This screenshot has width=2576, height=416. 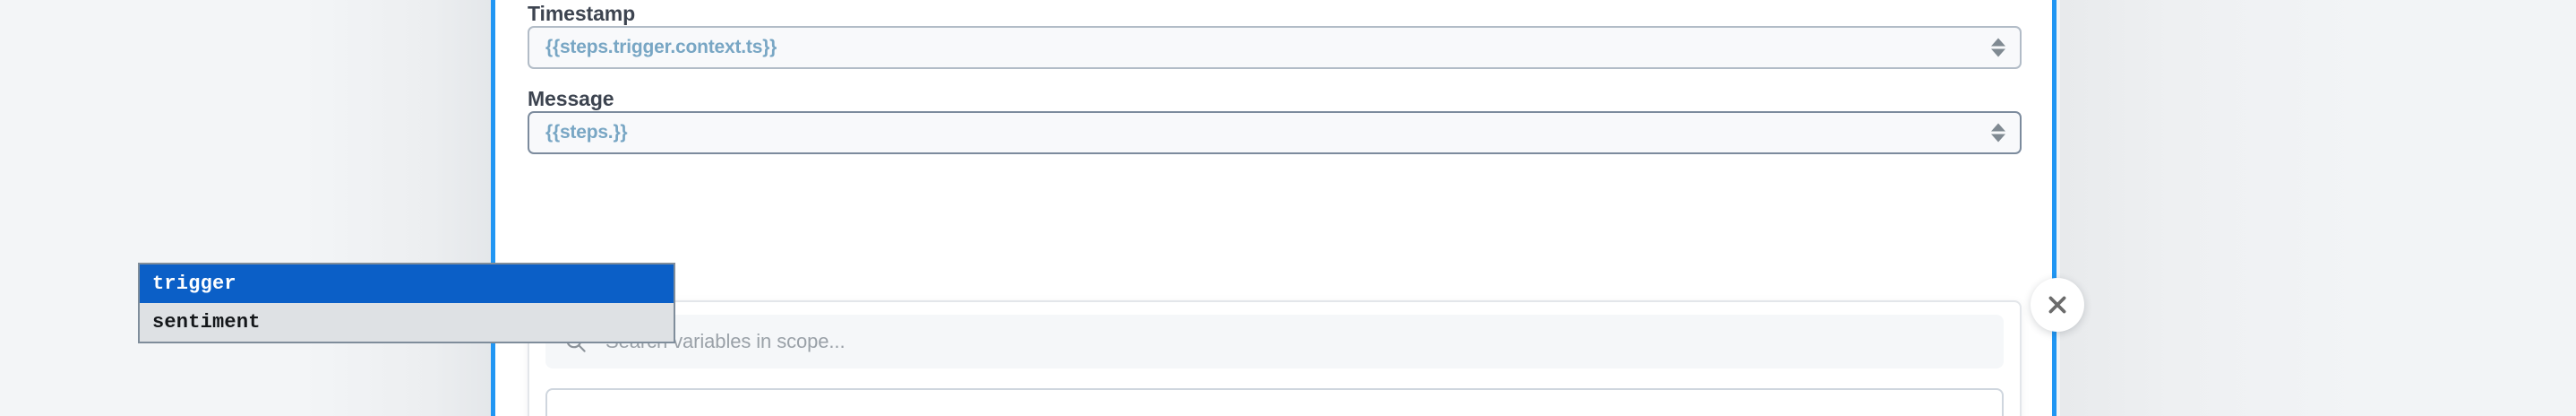 I want to click on autocomplete-dropdown: trigger sentiment, so click(x=406, y=303).